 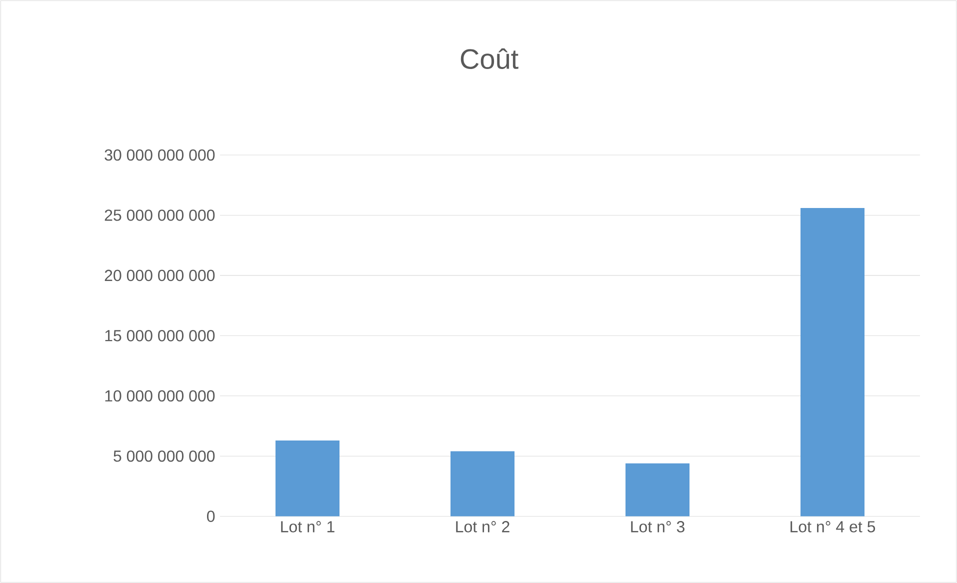 I want to click on y-tick-label: 25 000 000 000, so click(x=159, y=215).